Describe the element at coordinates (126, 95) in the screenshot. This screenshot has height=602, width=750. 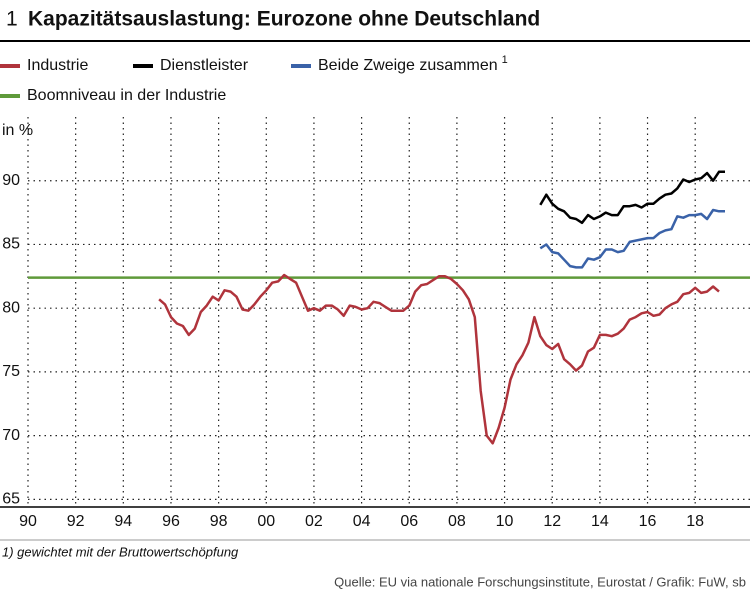
I see `legend-label: Boomniveau in der Industrie` at that location.